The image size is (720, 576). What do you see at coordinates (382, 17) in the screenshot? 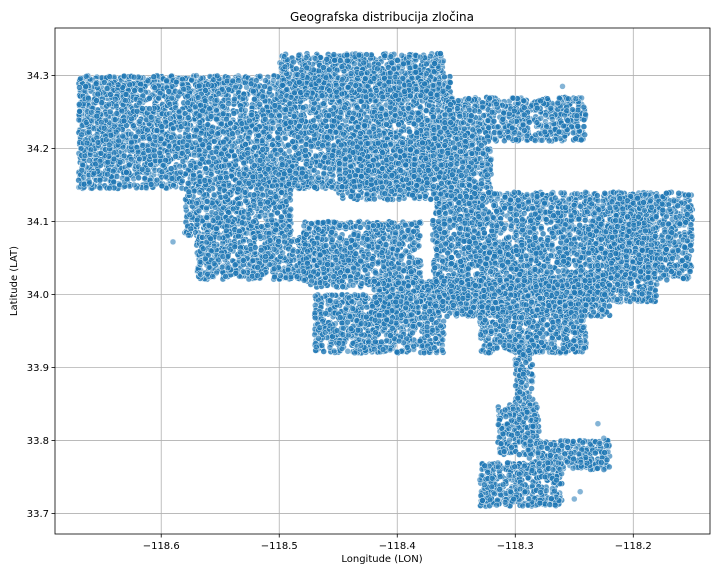
I see `chart-title: Geografska distribucija zločina` at bounding box center [382, 17].